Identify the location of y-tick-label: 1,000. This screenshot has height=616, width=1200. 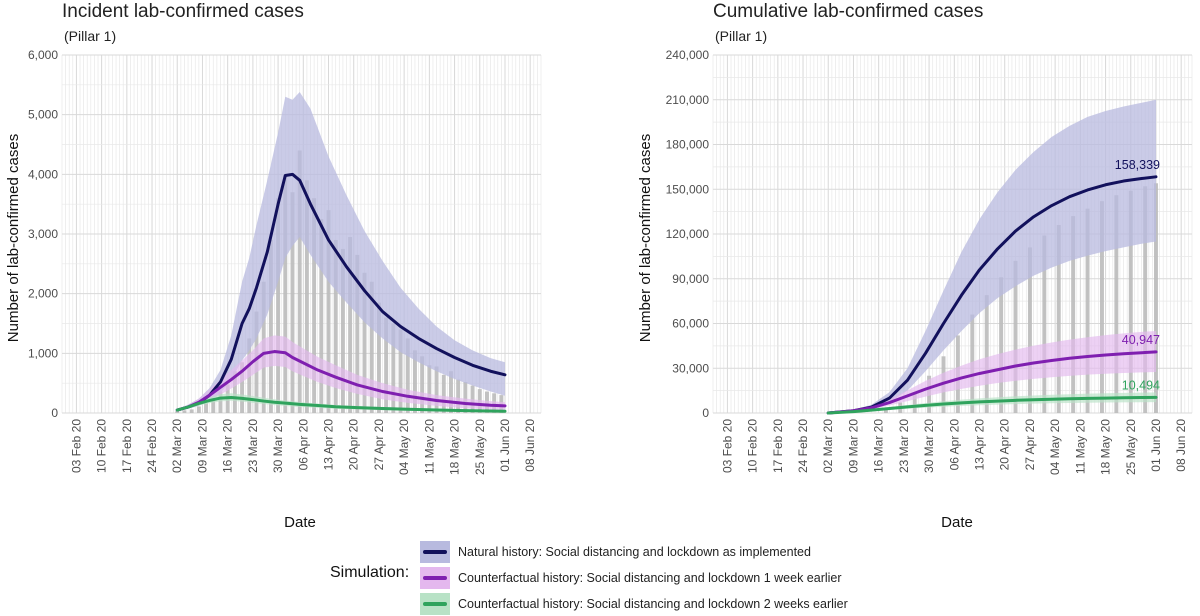
(43, 353).